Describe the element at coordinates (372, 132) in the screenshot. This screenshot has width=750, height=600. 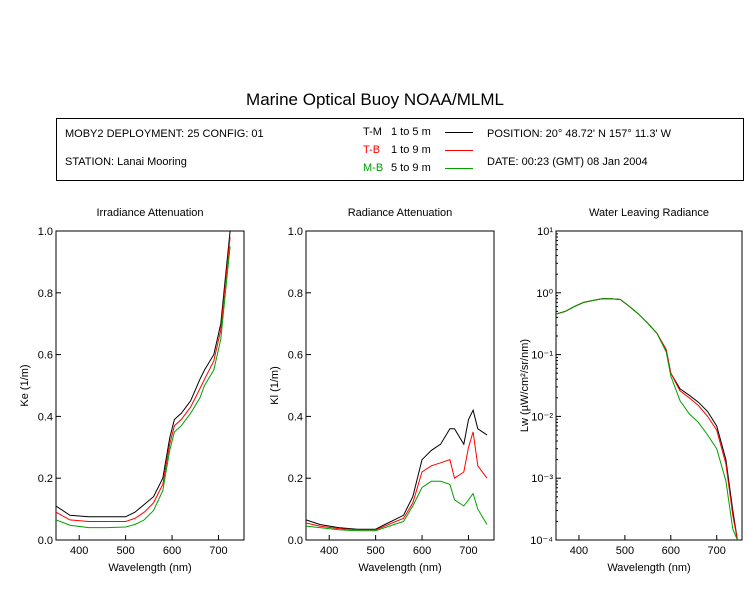
I see `legend-name-tm: T-M` at that location.